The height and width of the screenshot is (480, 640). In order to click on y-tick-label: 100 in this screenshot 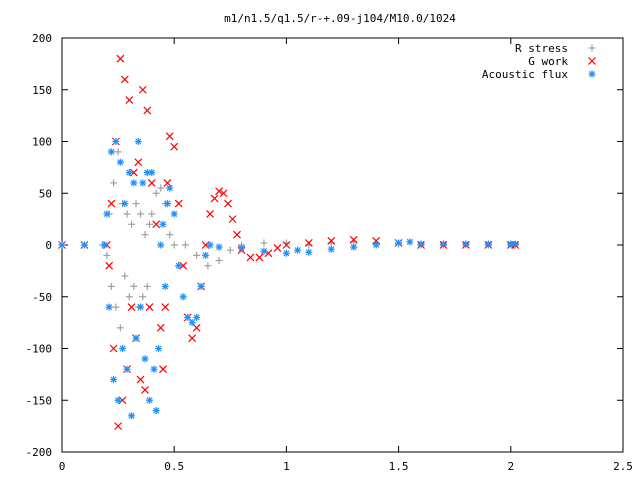, I will do `click(42, 142)`.